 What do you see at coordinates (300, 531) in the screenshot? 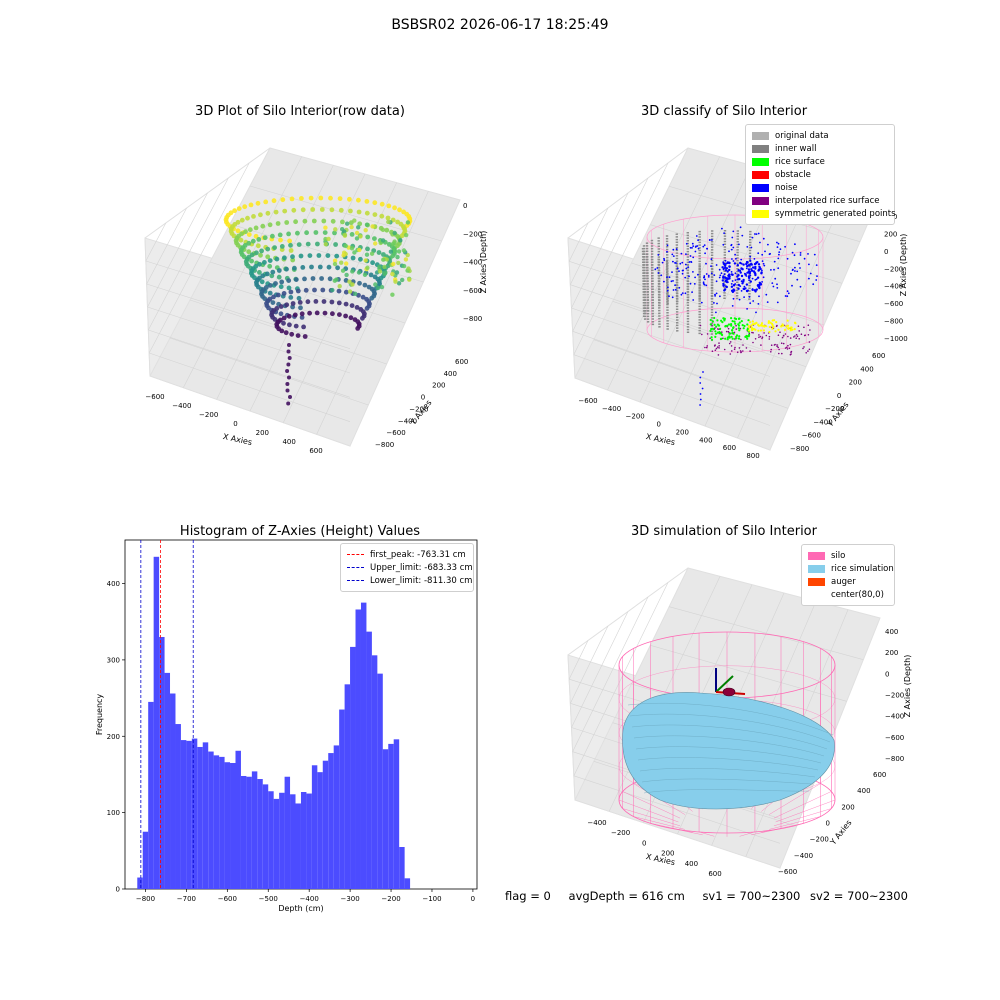
I see `panel3-title: Histogram of Z-Axies (Height) Values` at bounding box center [300, 531].